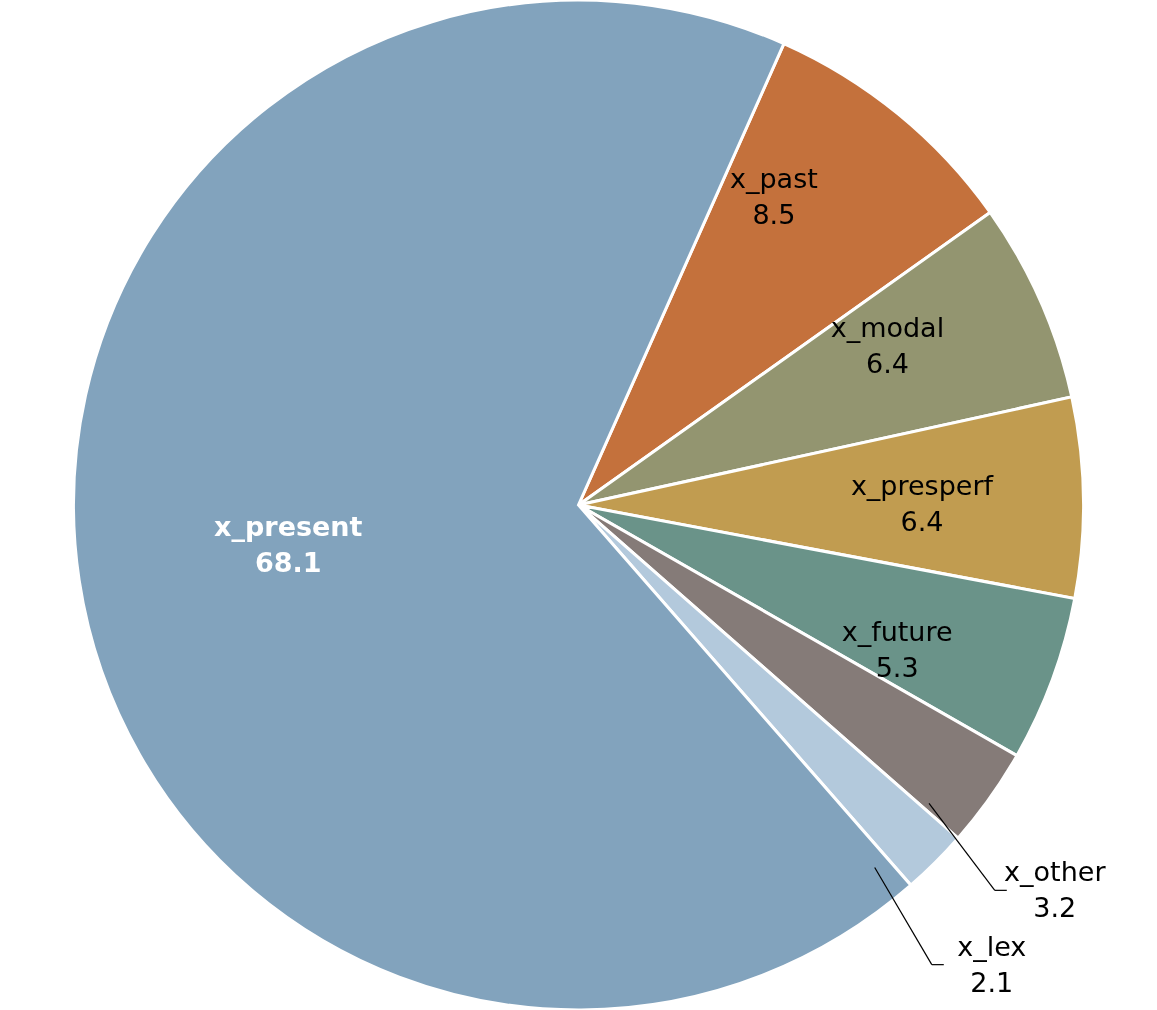 This screenshot has height=1010, width=1157. I want to click on slice-label: x_other, so click(1055, 872).